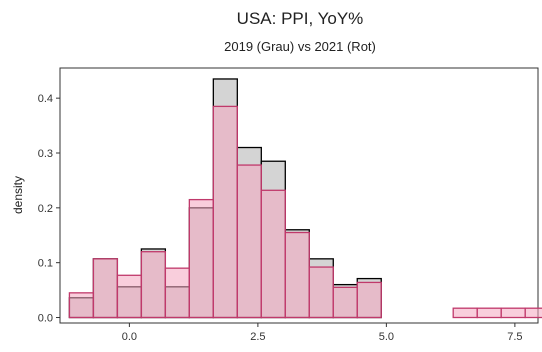 This screenshot has width=542, height=352. I want to click on y-tick-label: 0.4, so click(45, 99).